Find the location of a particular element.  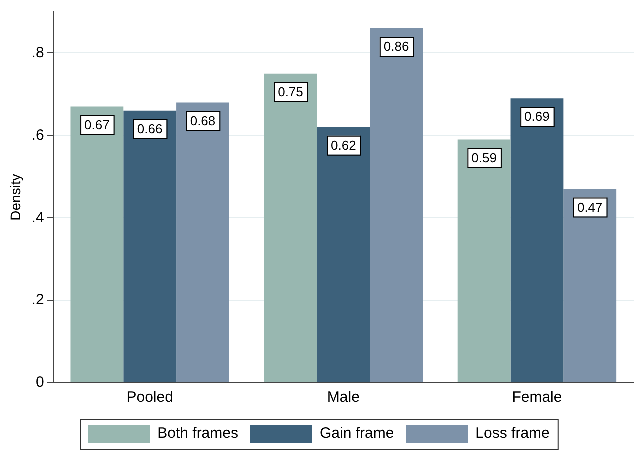

x-tick-label: Pooled is located at coordinates (150, 397).